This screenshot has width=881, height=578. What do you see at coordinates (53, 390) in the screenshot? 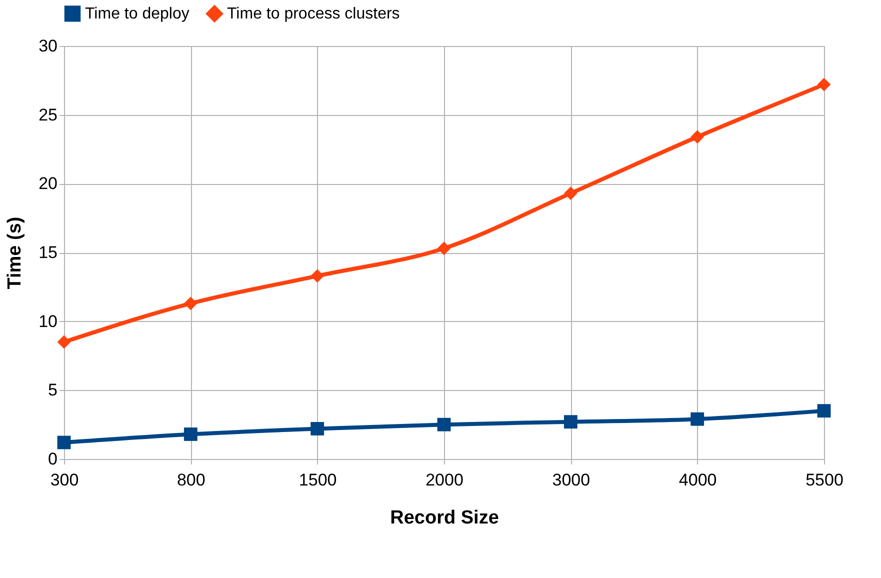
I see `y-tick-label: 5` at bounding box center [53, 390].